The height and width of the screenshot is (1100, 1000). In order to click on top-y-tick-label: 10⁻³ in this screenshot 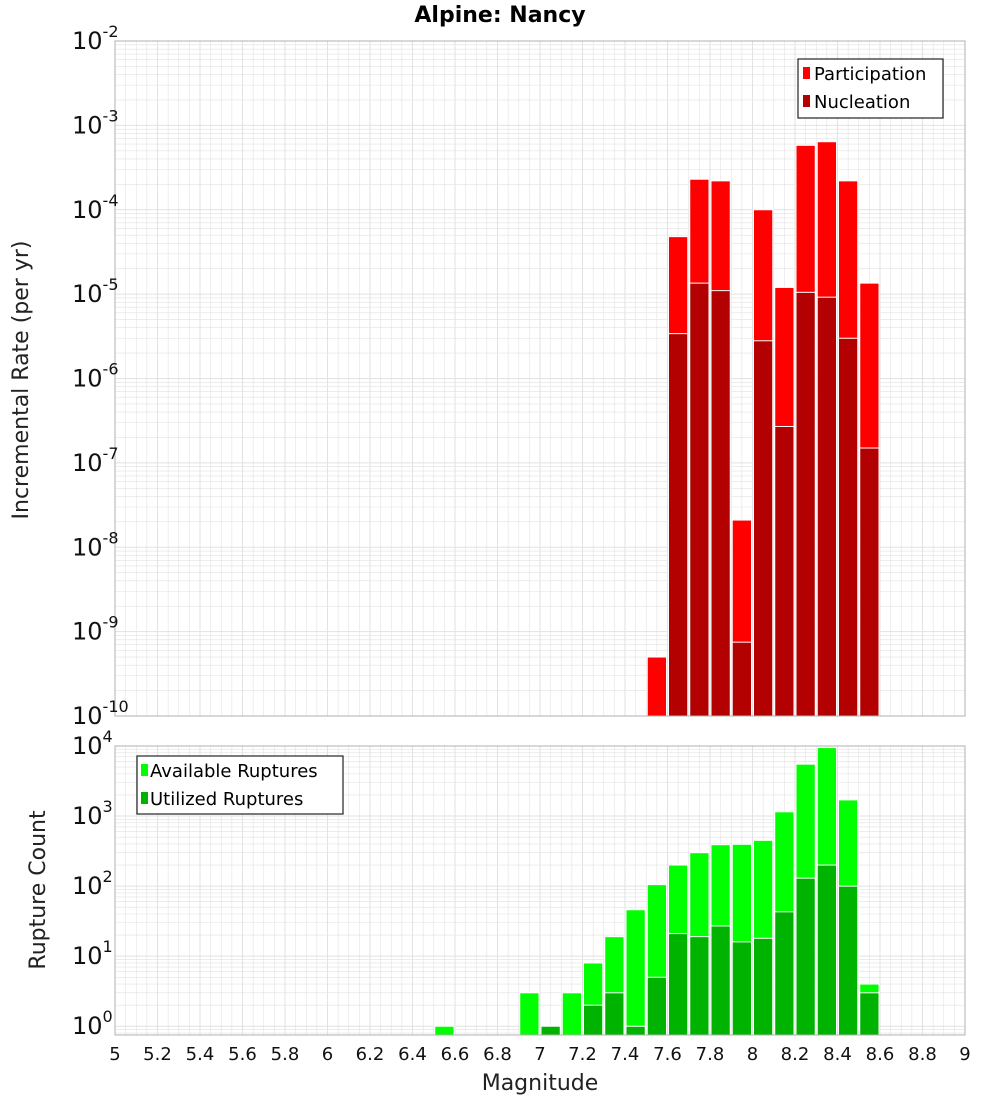, I will do `click(95, 122)`.